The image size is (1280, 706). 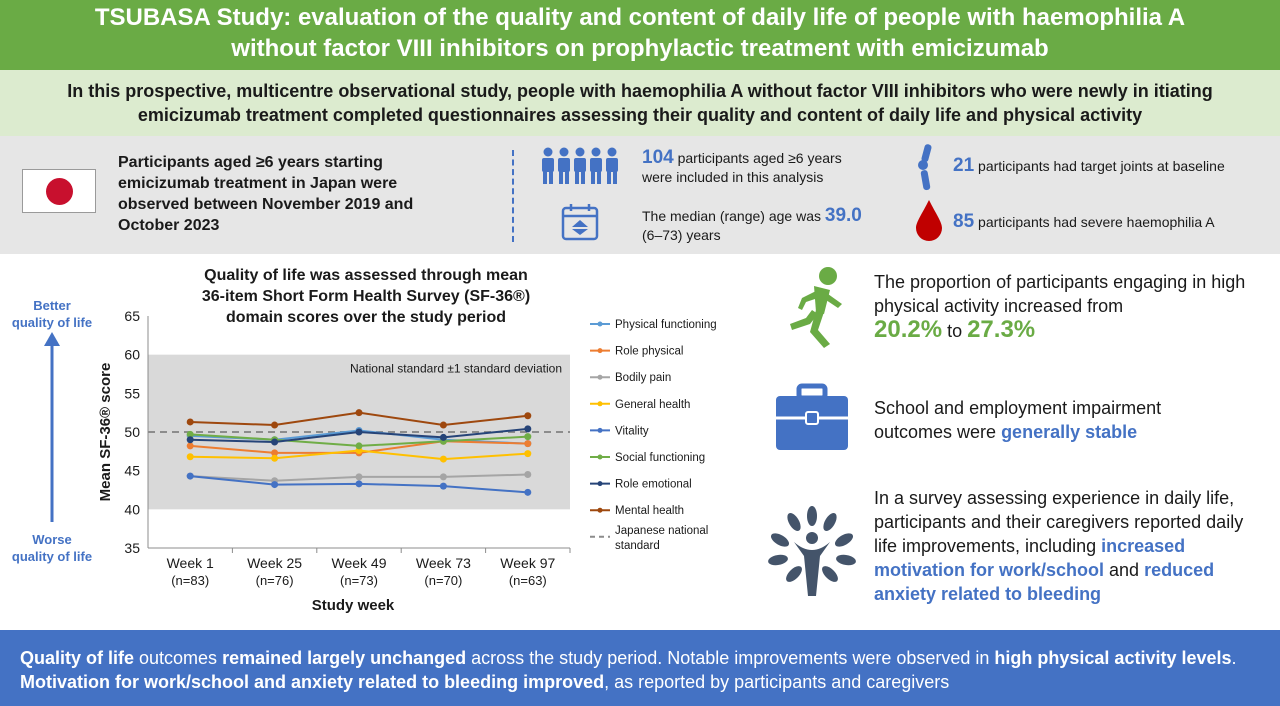 What do you see at coordinates (929, 220) in the screenshot?
I see `blood-drop-icon` at bounding box center [929, 220].